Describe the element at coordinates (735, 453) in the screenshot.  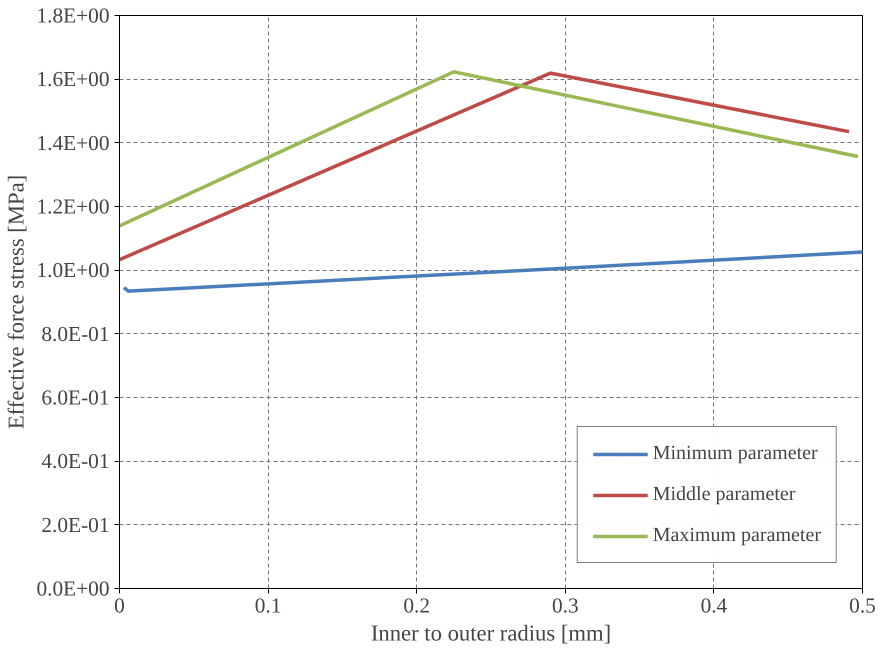
I see `legend-label: Minimum parameter` at that location.